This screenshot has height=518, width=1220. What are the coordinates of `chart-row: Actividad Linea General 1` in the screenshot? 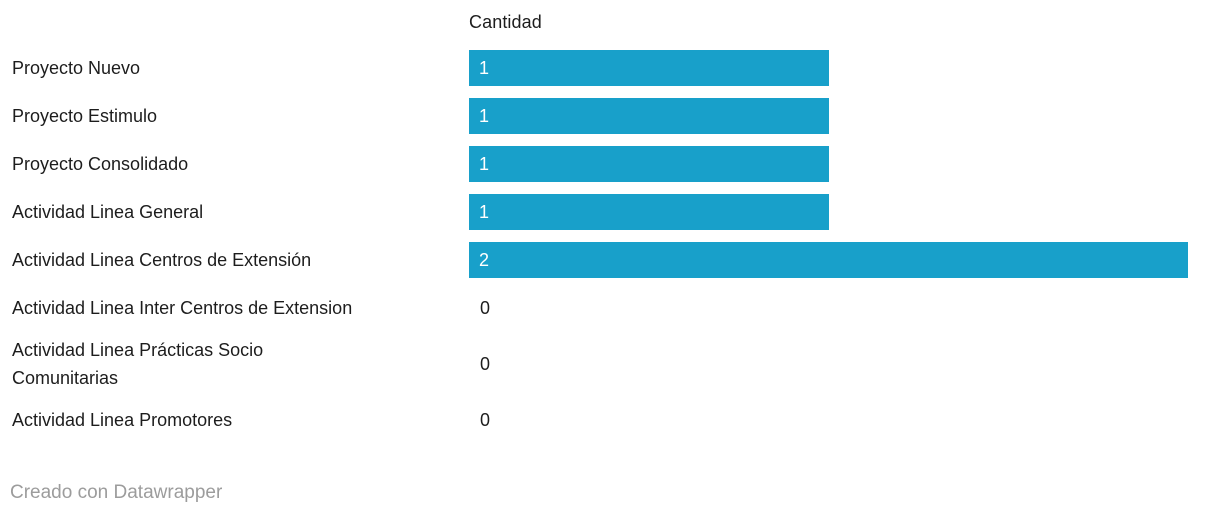 It's located at (610, 212).